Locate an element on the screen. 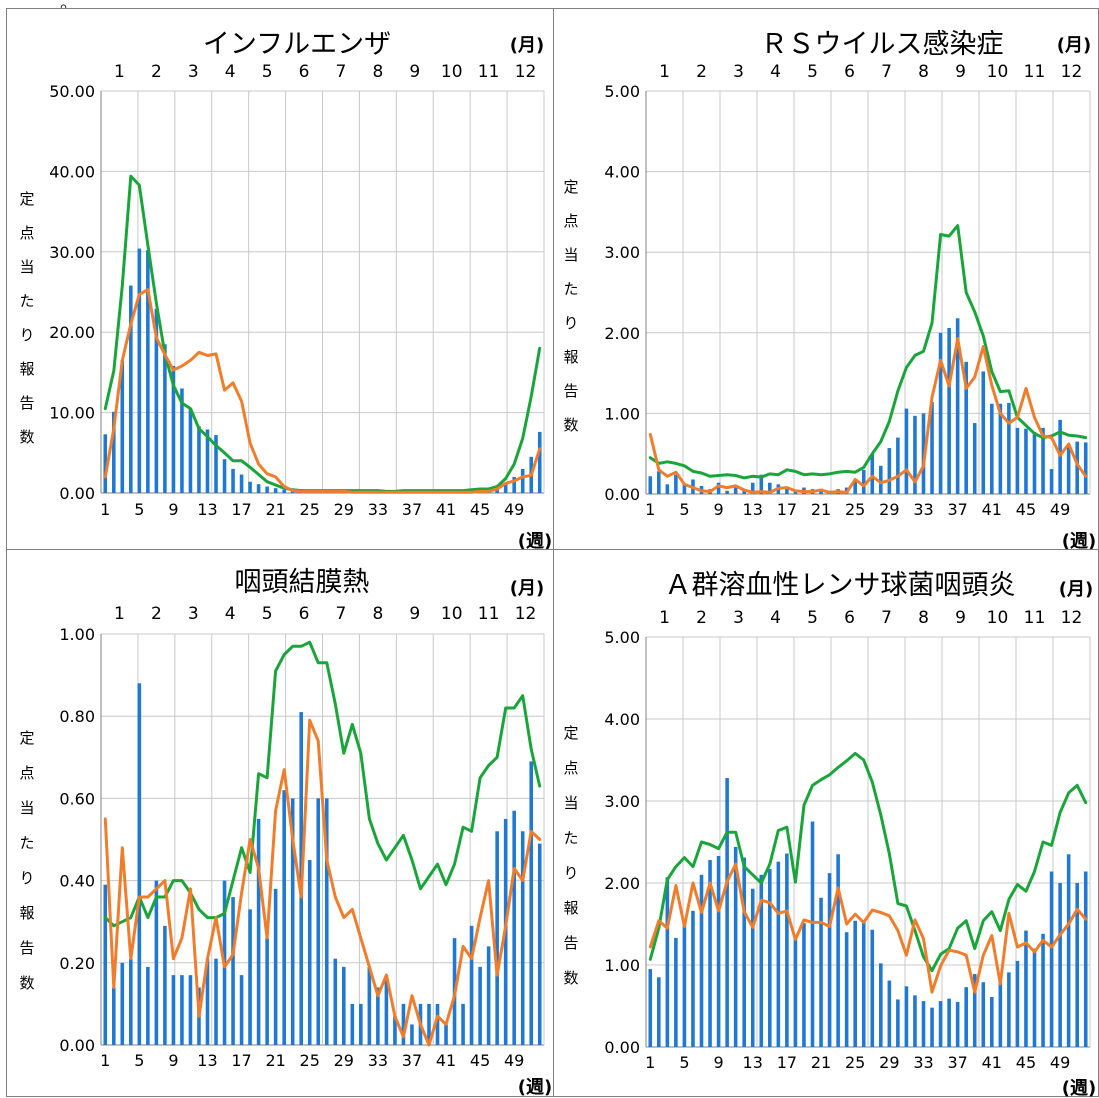 Image resolution: width=1099 pixels, height=1098 pixels. y-tick-label: 0.00 is located at coordinates (77, 493).